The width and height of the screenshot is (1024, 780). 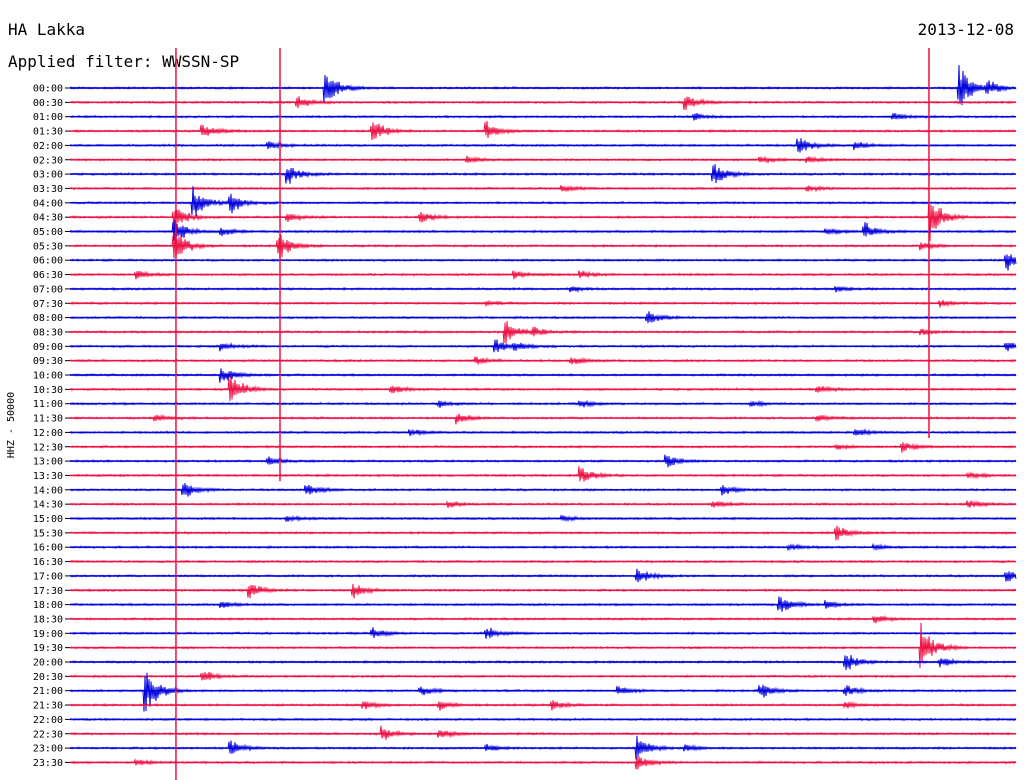 I want to click on time-tick-label: 00:30, so click(x=48, y=103).